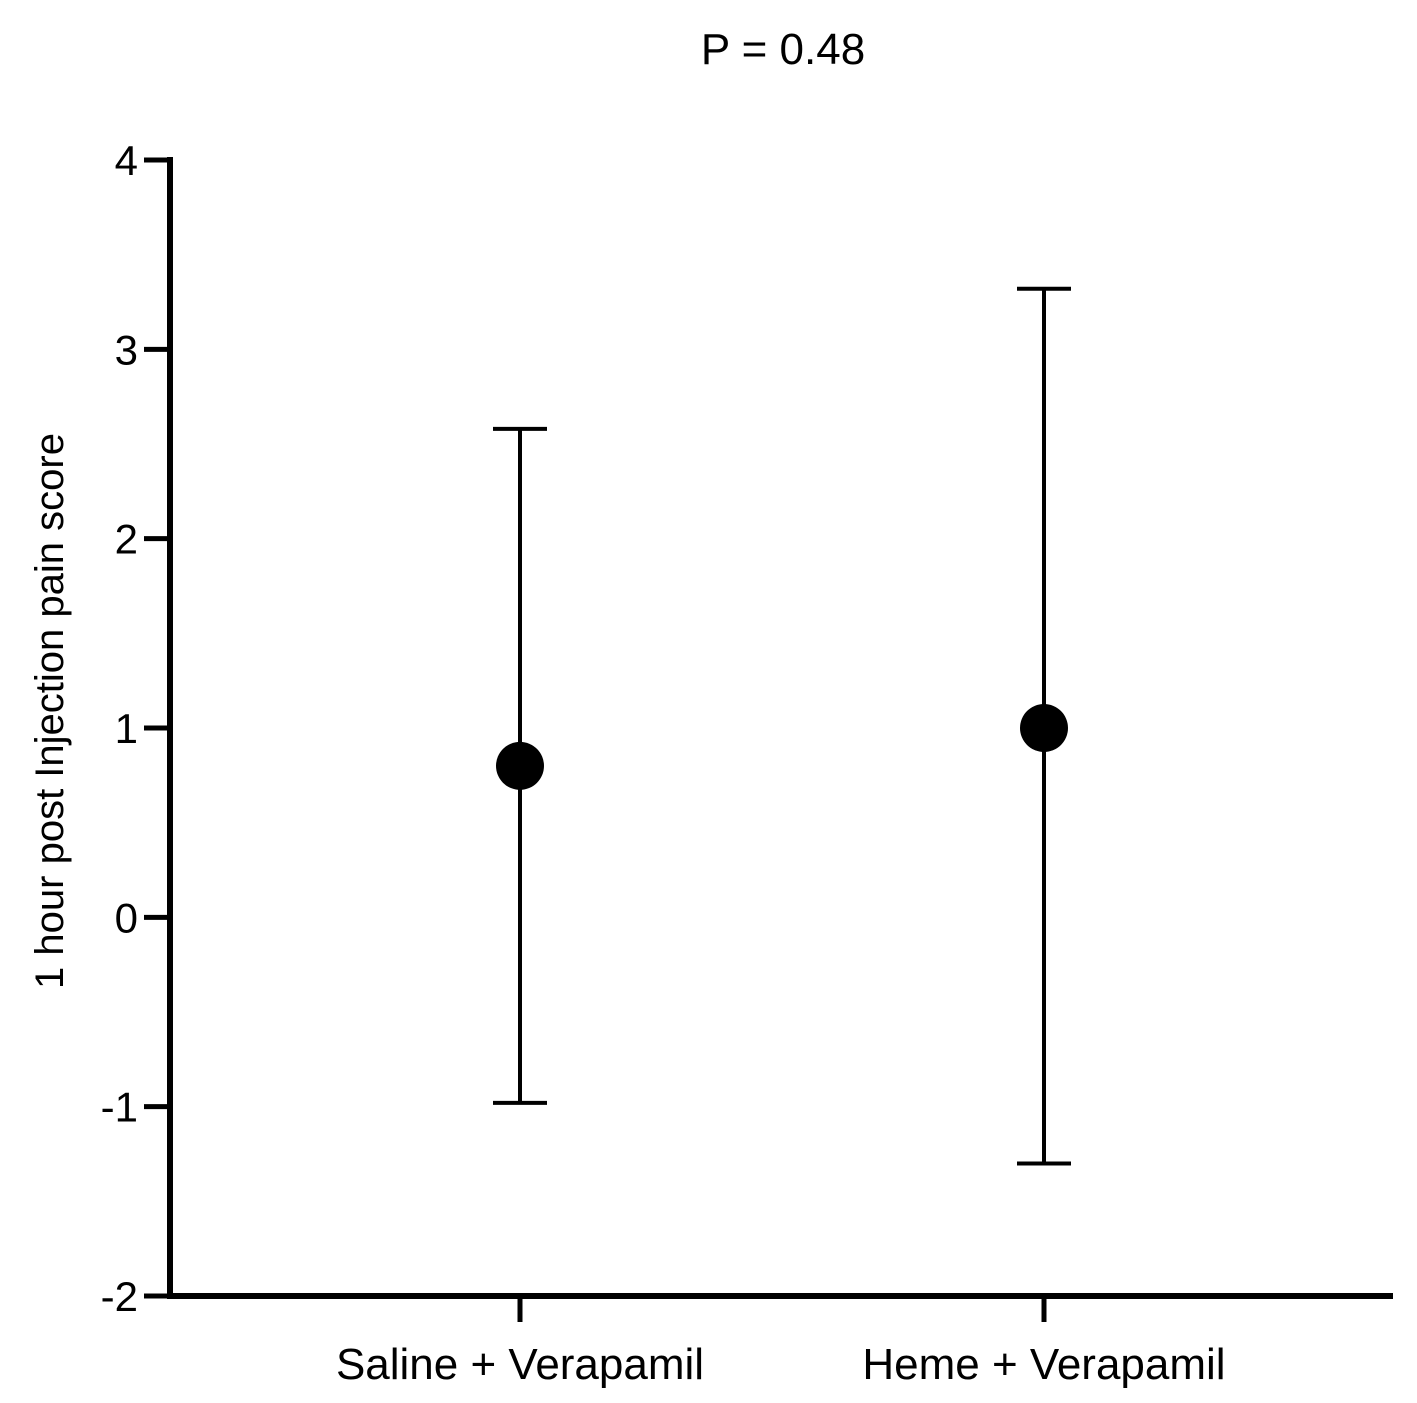 The image size is (1417, 1403). Describe the element at coordinates (1043, 1364) in the screenshot. I see `x-tick-label: Heme + Verapamil` at that location.